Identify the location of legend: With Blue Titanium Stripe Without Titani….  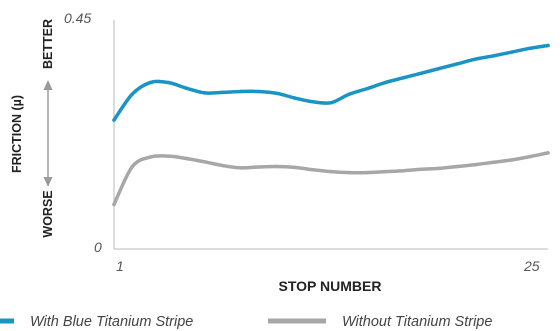
(246, 322).